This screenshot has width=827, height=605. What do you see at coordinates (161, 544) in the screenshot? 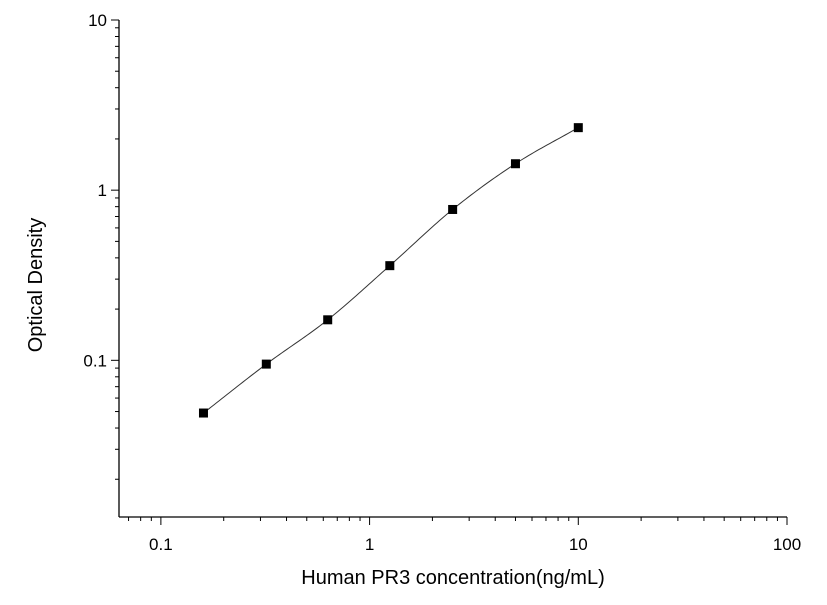
I see `x-tick-label: 0.1` at bounding box center [161, 544].